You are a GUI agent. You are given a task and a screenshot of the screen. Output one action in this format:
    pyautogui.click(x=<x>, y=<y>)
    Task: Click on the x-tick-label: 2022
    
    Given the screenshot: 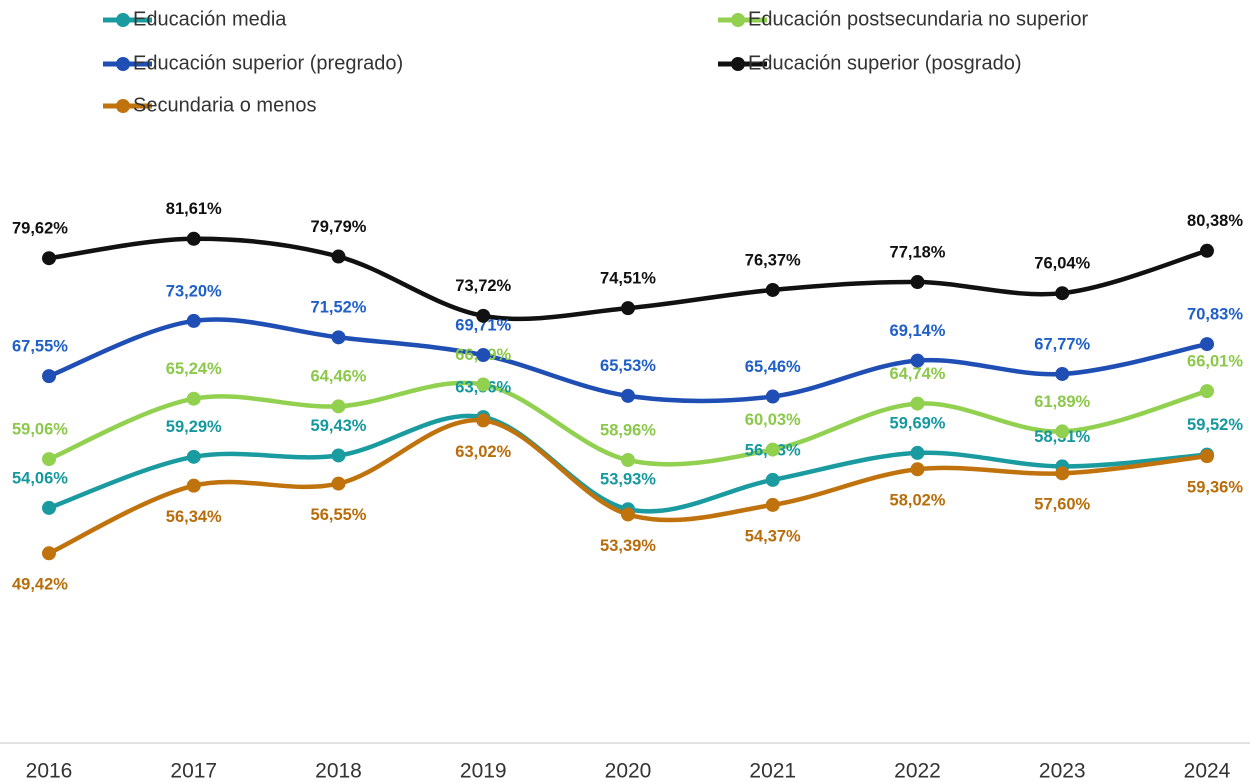 What is the action you would take?
    pyautogui.click(x=917, y=771)
    